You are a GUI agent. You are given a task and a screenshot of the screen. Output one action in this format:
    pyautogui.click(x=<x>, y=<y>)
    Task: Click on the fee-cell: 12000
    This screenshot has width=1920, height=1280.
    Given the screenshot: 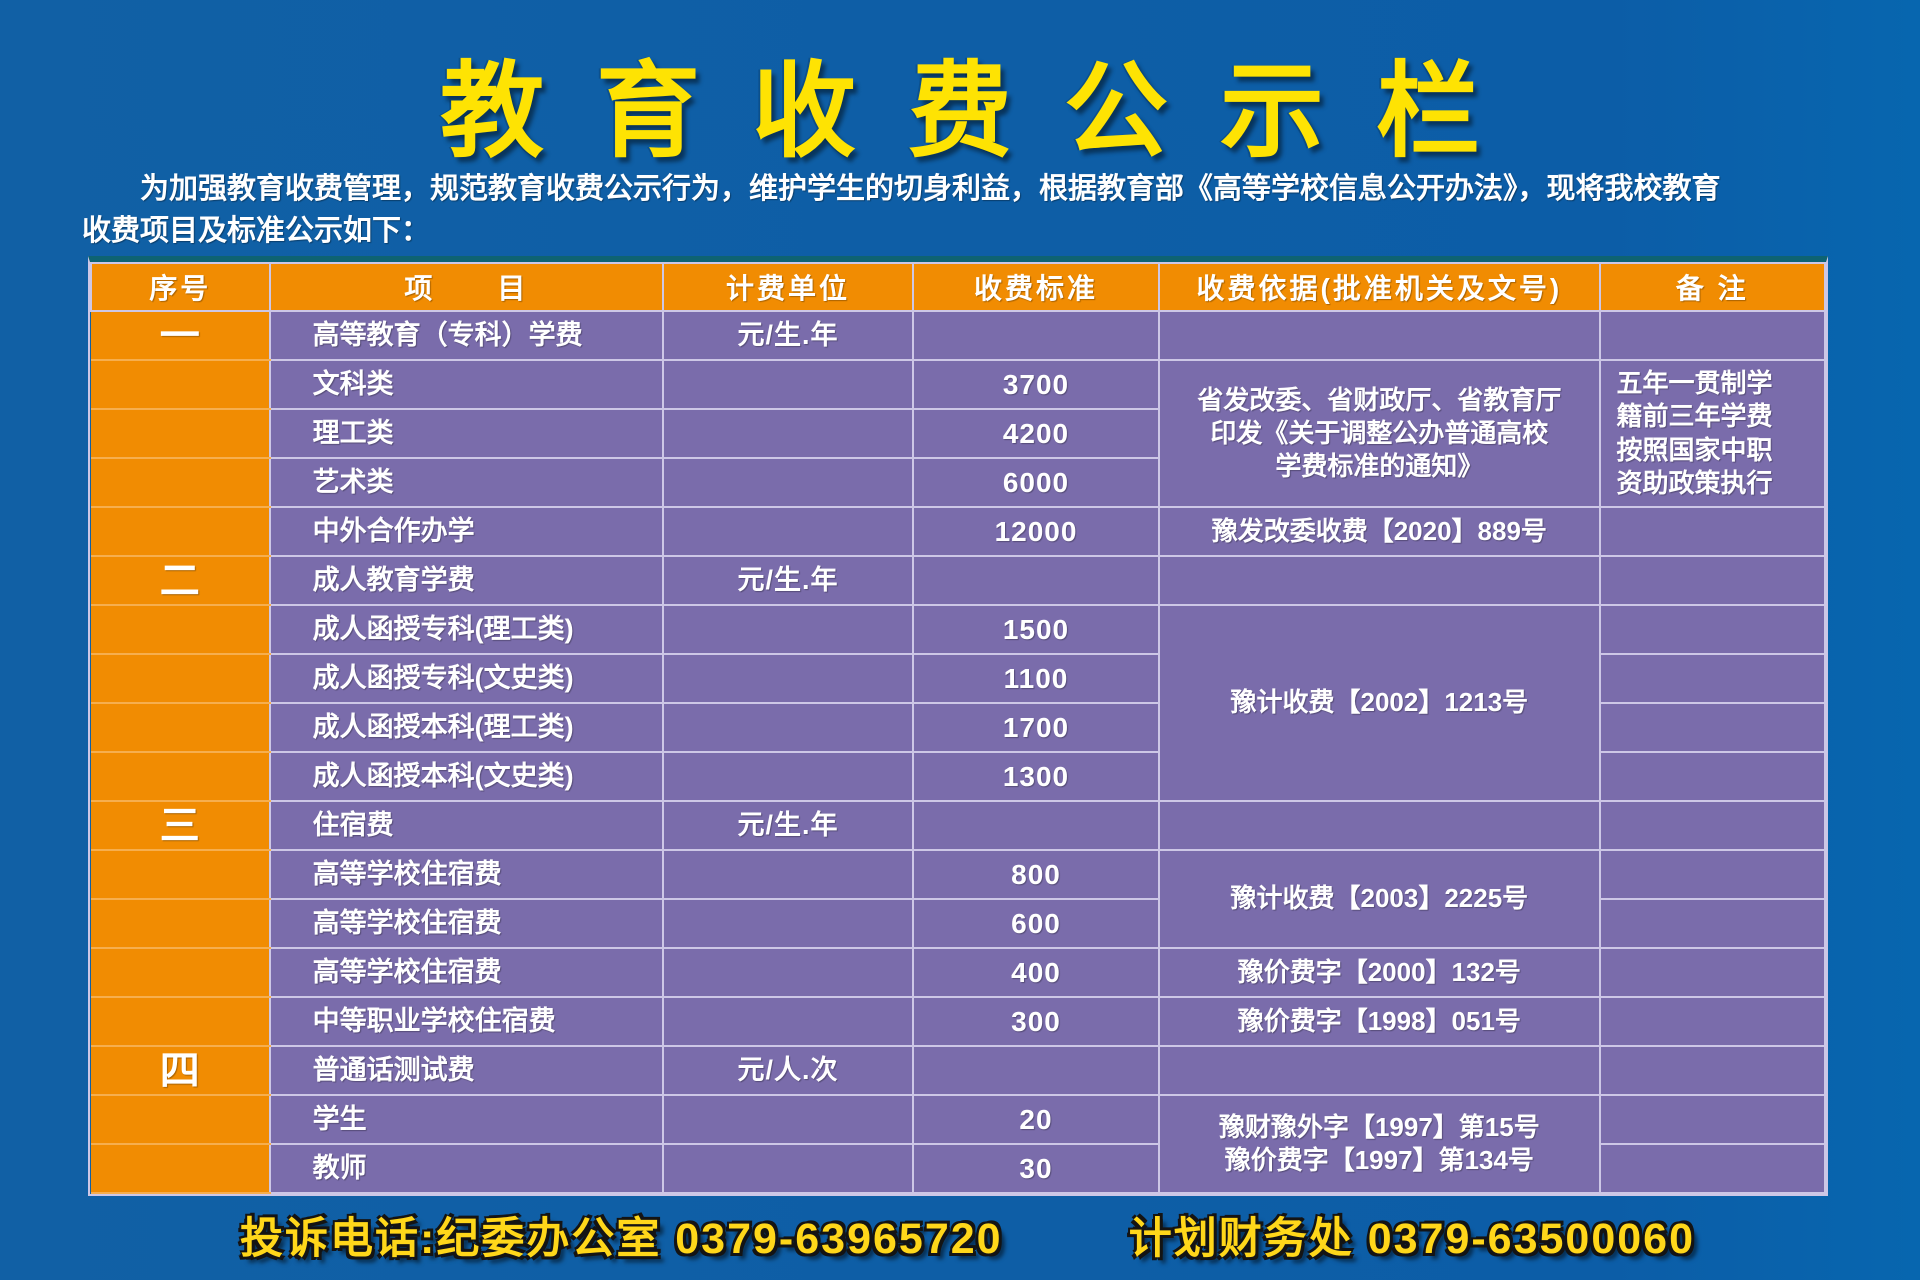 What is the action you would take?
    pyautogui.click(x=1036, y=531)
    